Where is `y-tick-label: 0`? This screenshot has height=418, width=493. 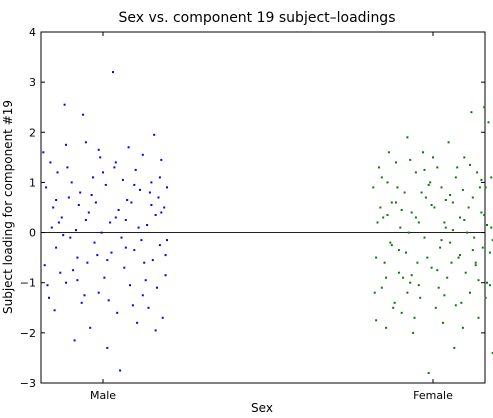
y-tick-label: 0 is located at coordinates (32, 233).